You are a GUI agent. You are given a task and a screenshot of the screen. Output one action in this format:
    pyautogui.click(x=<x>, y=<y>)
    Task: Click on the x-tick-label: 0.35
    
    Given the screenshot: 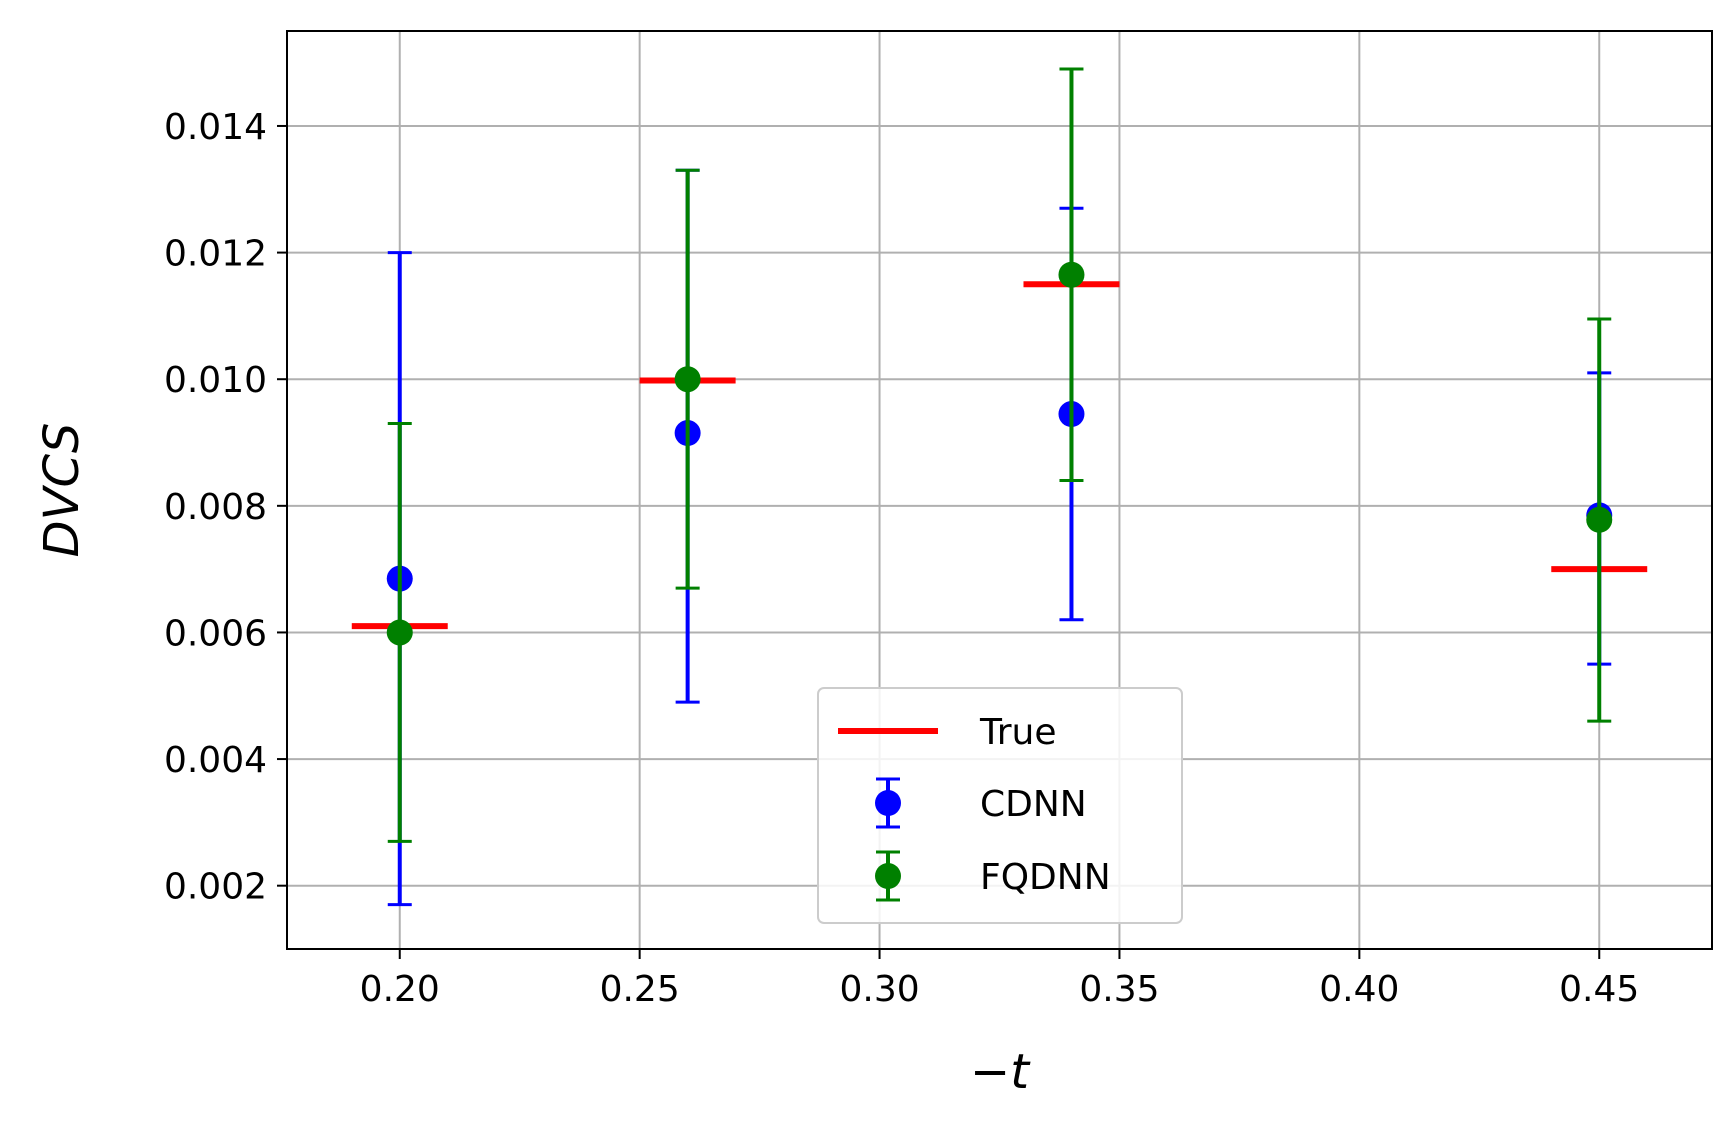 What is the action you would take?
    pyautogui.click(x=1119, y=989)
    